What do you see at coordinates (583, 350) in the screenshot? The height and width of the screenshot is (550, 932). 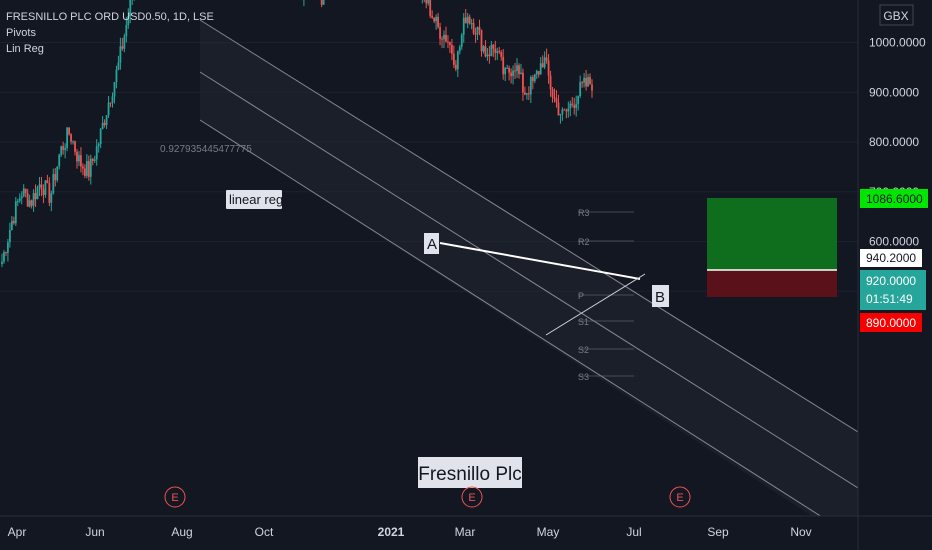 I see `pivot-label: S2` at bounding box center [583, 350].